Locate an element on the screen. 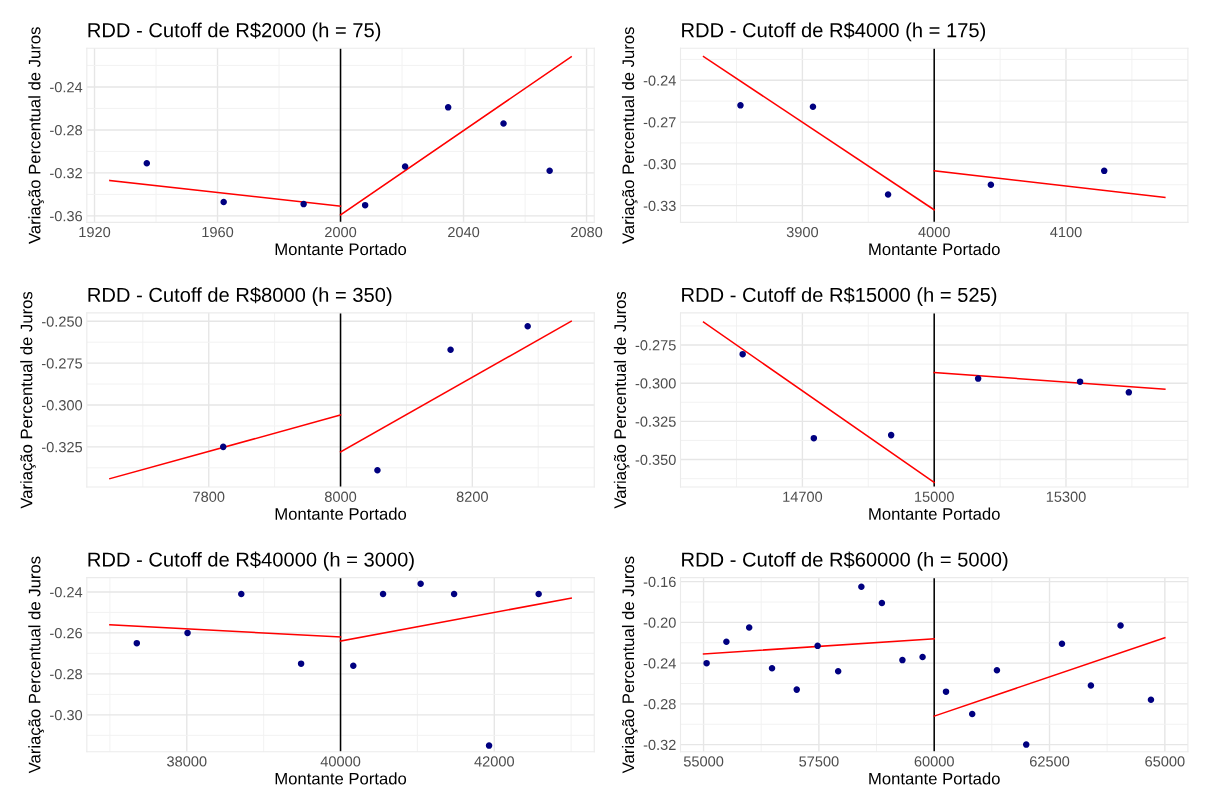  chart-title: RDD - Cutoff de R$40000 (h = 3000) is located at coordinates (251, 561).